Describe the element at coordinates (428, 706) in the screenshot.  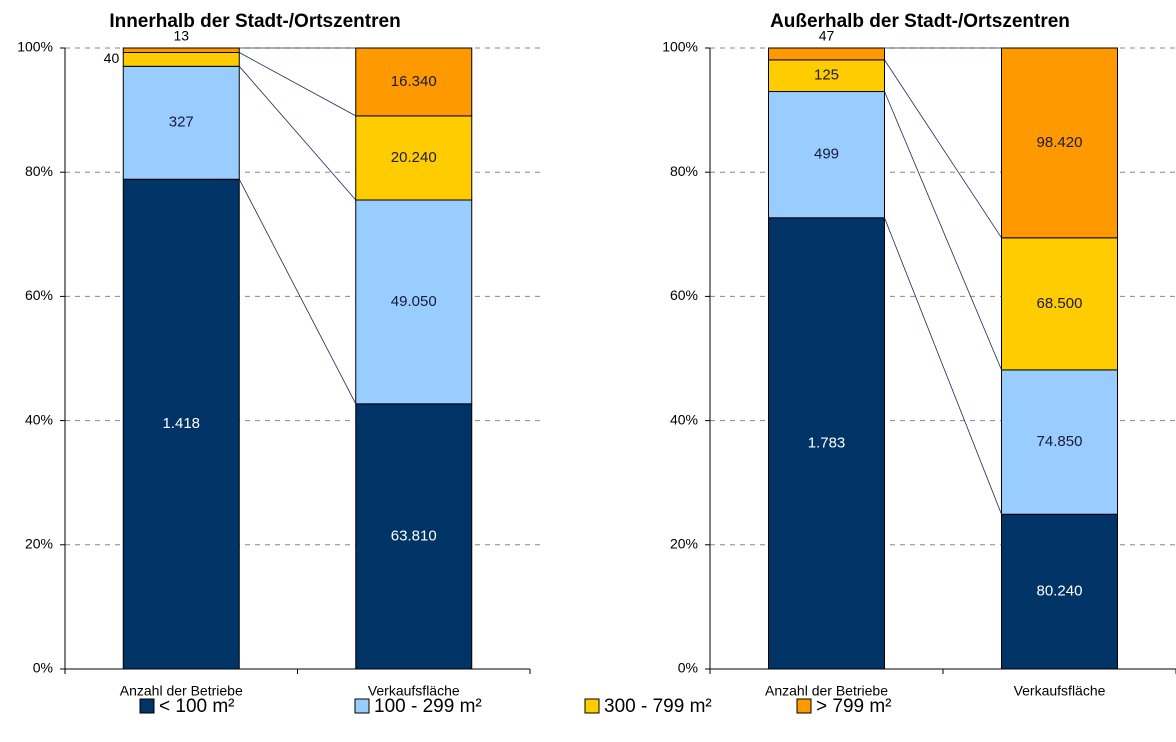
I see `legend-label: 100 - 299 m²` at that location.